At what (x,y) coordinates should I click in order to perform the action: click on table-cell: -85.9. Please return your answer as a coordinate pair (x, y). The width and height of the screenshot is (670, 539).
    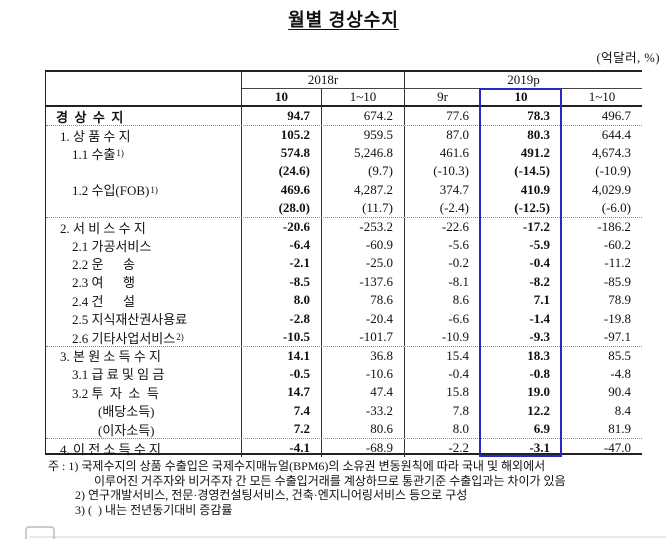
    Looking at the image, I should click on (601, 282).